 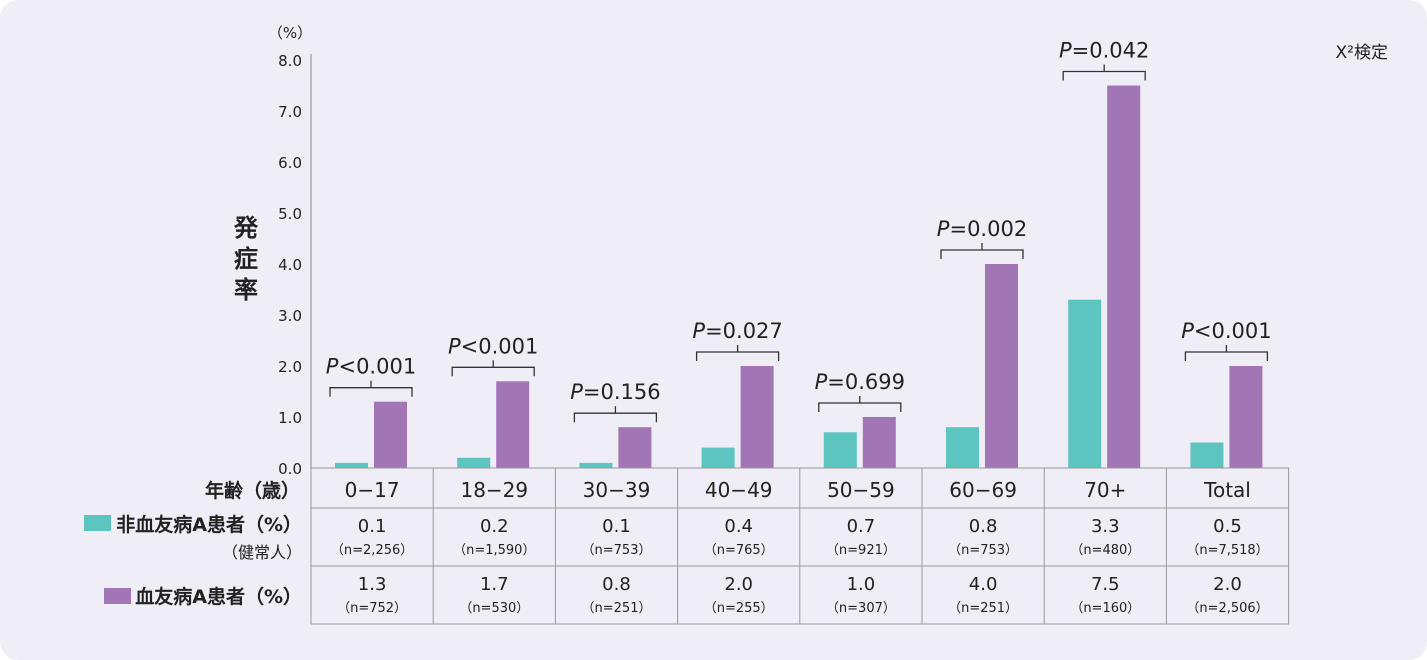 I want to click on age-group-label: 70+, so click(x=1105, y=490).